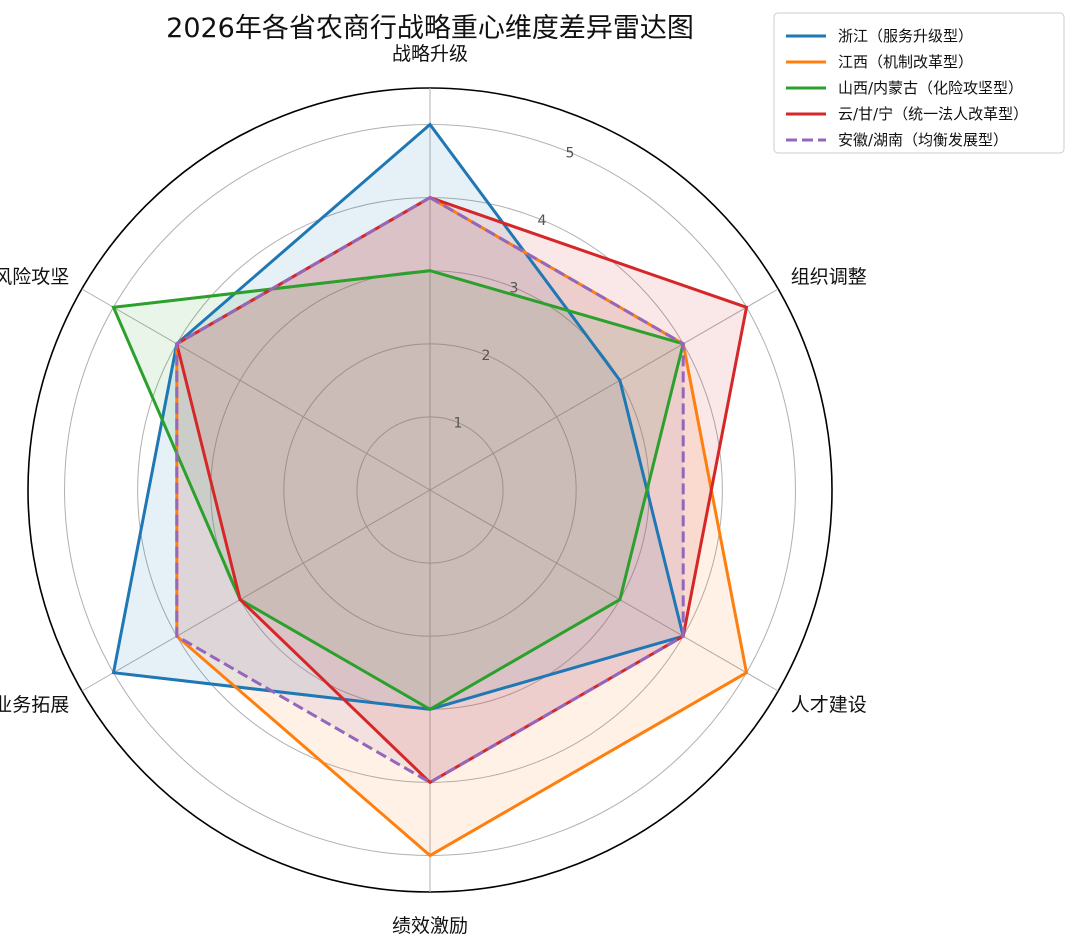 The image size is (1080, 945). What do you see at coordinates (930, 88) in the screenshot?
I see `legend-label: 山西/内蒙古（化险攻坚型）` at bounding box center [930, 88].